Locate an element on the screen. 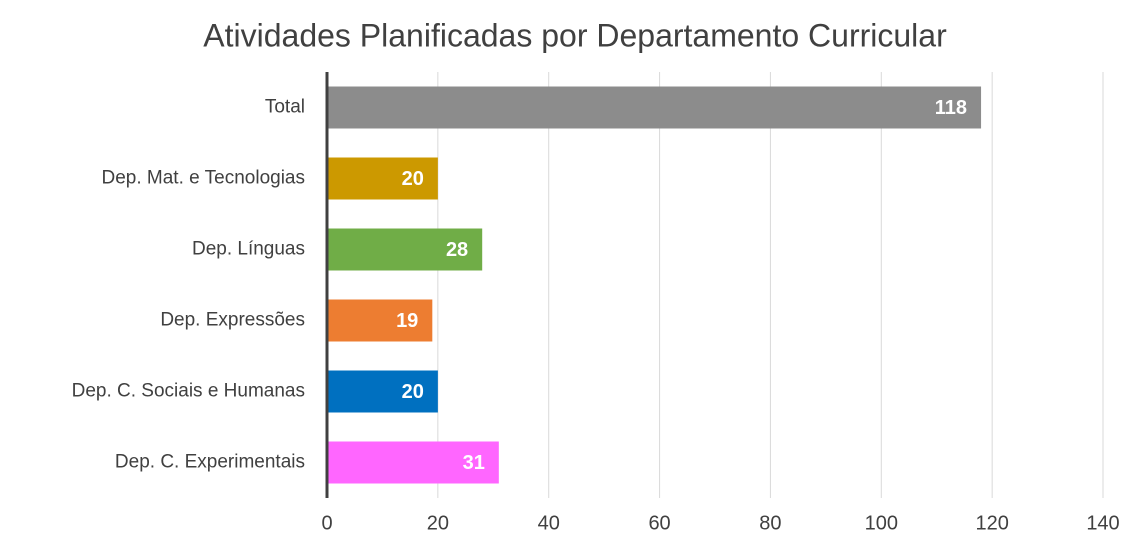 This screenshot has height=536, width=1131. y-tick-label: Dep. Expressões is located at coordinates (232, 320).